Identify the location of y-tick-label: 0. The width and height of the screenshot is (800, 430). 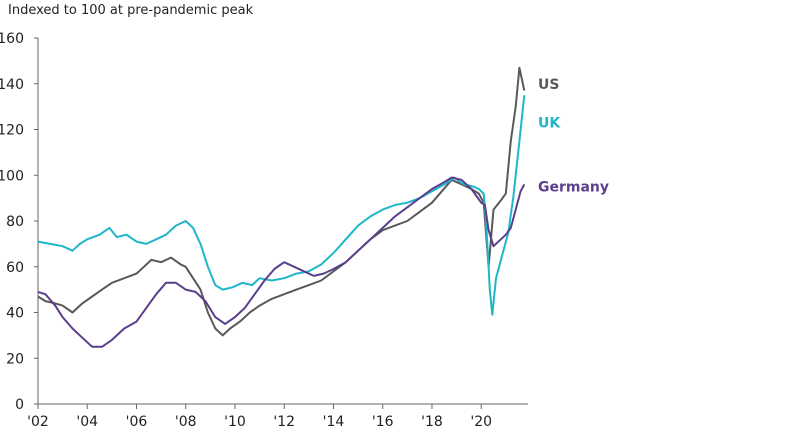
(19, 405).